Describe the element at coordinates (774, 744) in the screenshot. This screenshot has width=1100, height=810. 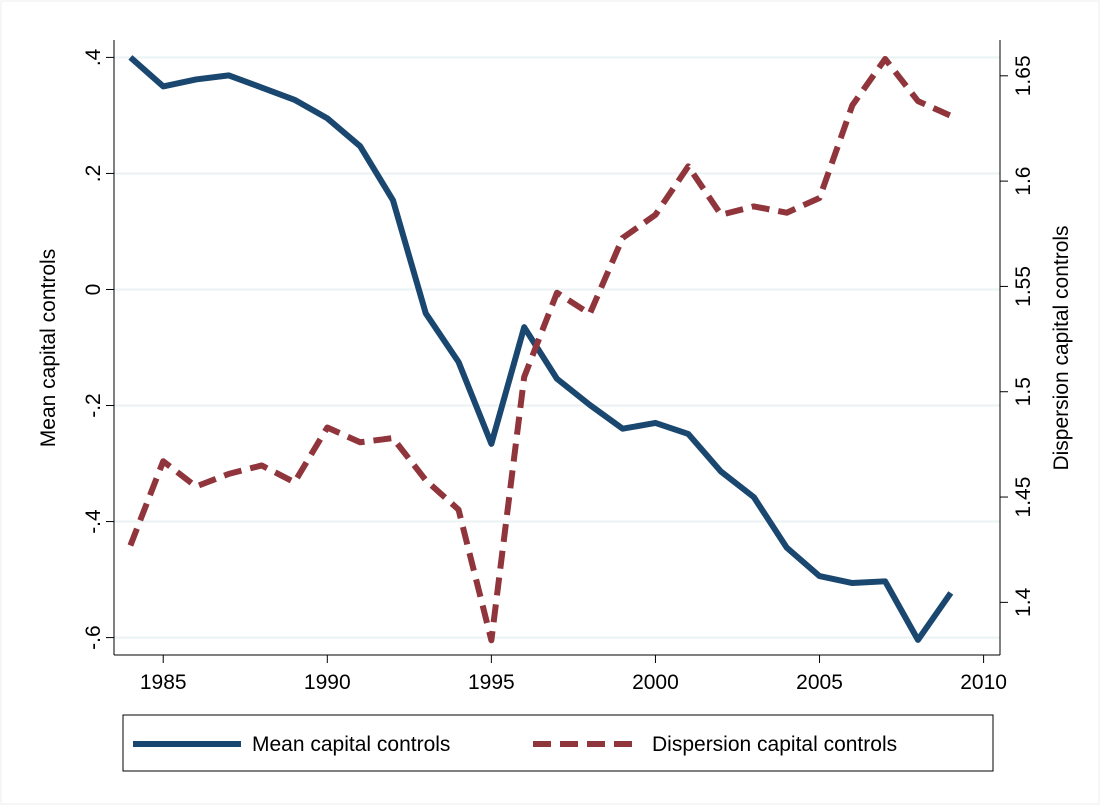
I see `legend-label: Dispersion capital controls` at that location.